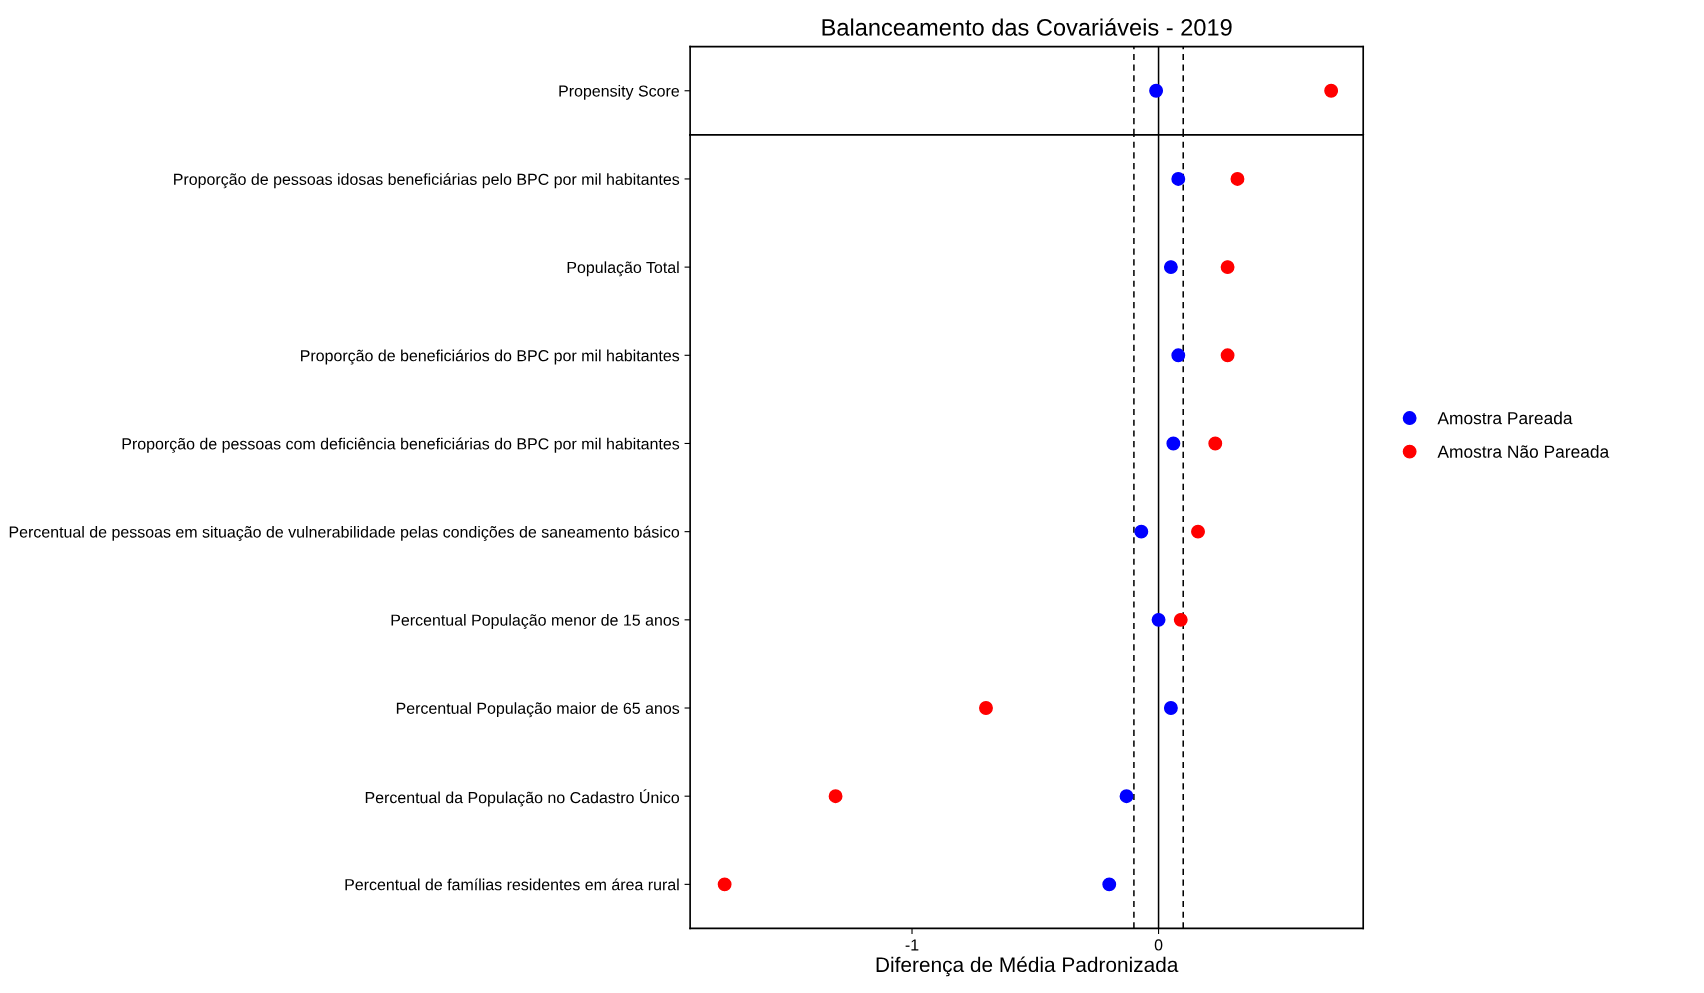 This screenshot has height=993, width=1704. Describe the element at coordinates (1523, 451) in the screenshot. I see `legend-label: Amostra Não Pareada` at that location.